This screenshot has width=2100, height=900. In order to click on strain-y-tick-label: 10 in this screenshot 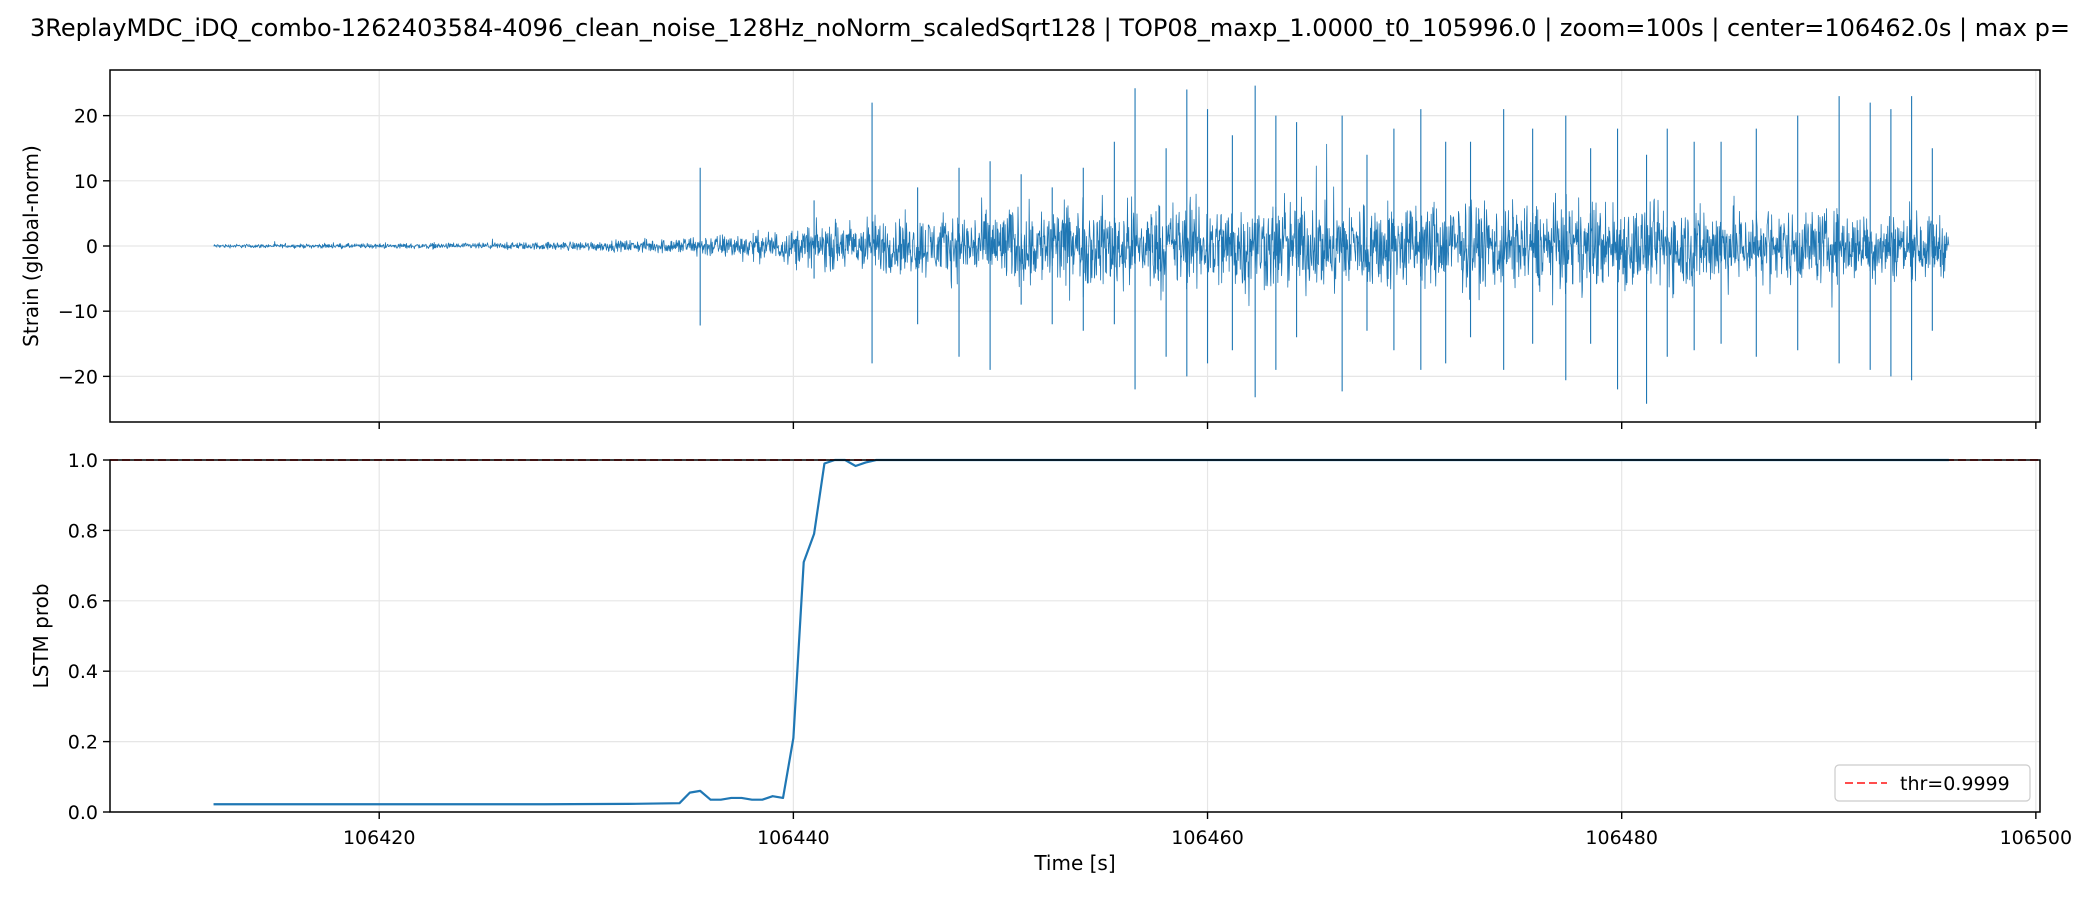, I will do `click(86, 182)`.